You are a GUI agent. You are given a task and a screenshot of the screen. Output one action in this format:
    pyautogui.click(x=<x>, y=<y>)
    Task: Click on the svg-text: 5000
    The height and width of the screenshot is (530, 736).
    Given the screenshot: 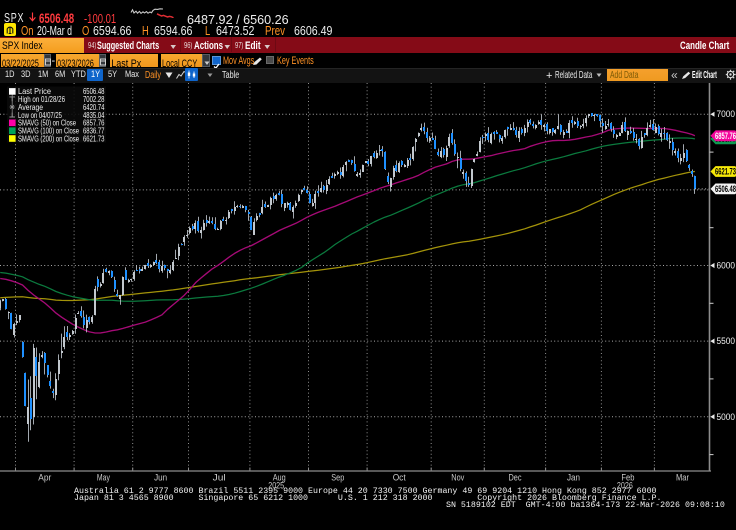 What is the action you would take?
    pyautogui.click(x=726, y=417)
    